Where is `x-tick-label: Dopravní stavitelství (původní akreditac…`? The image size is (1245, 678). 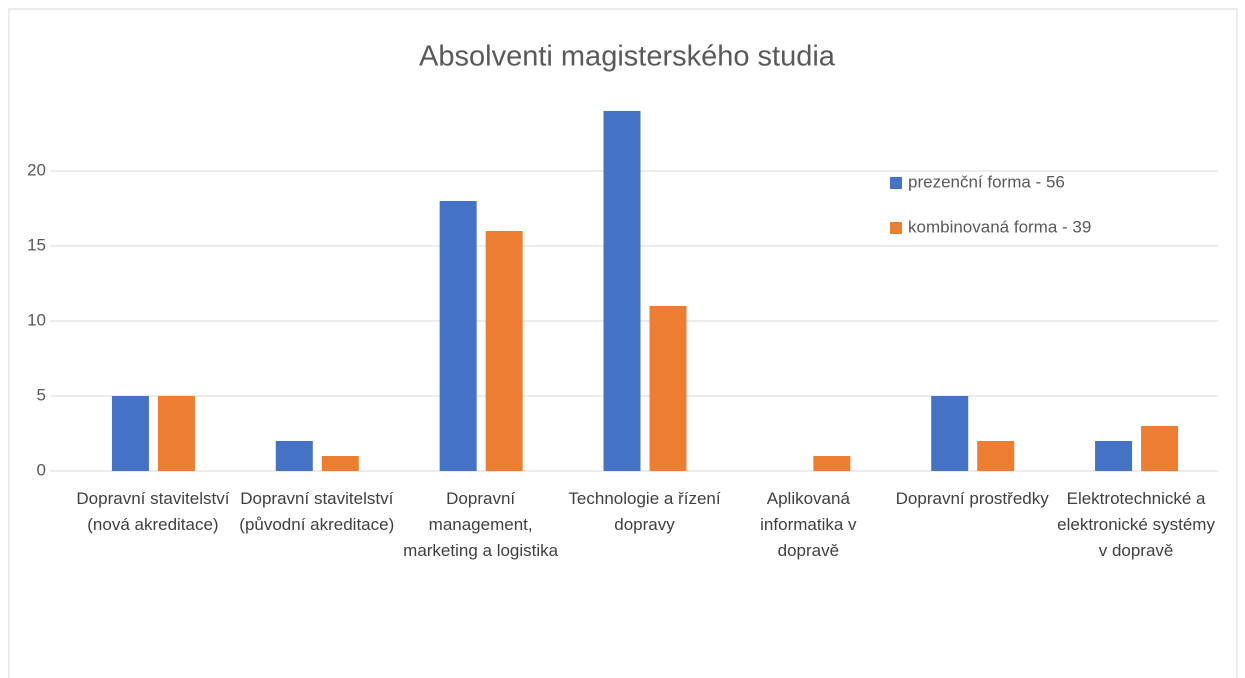
x-tick-label: Dopravní stavitelství (původní akreditac… is located at coordinates (317, 511).